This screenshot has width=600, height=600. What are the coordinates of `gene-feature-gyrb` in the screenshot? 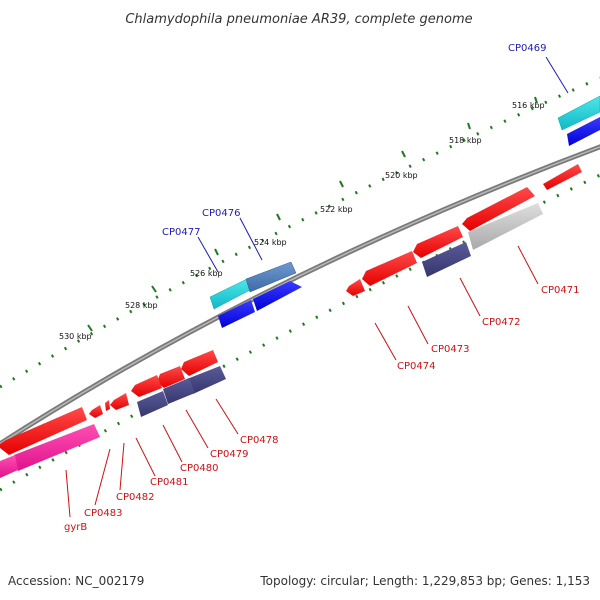 It's located at (43, 431).